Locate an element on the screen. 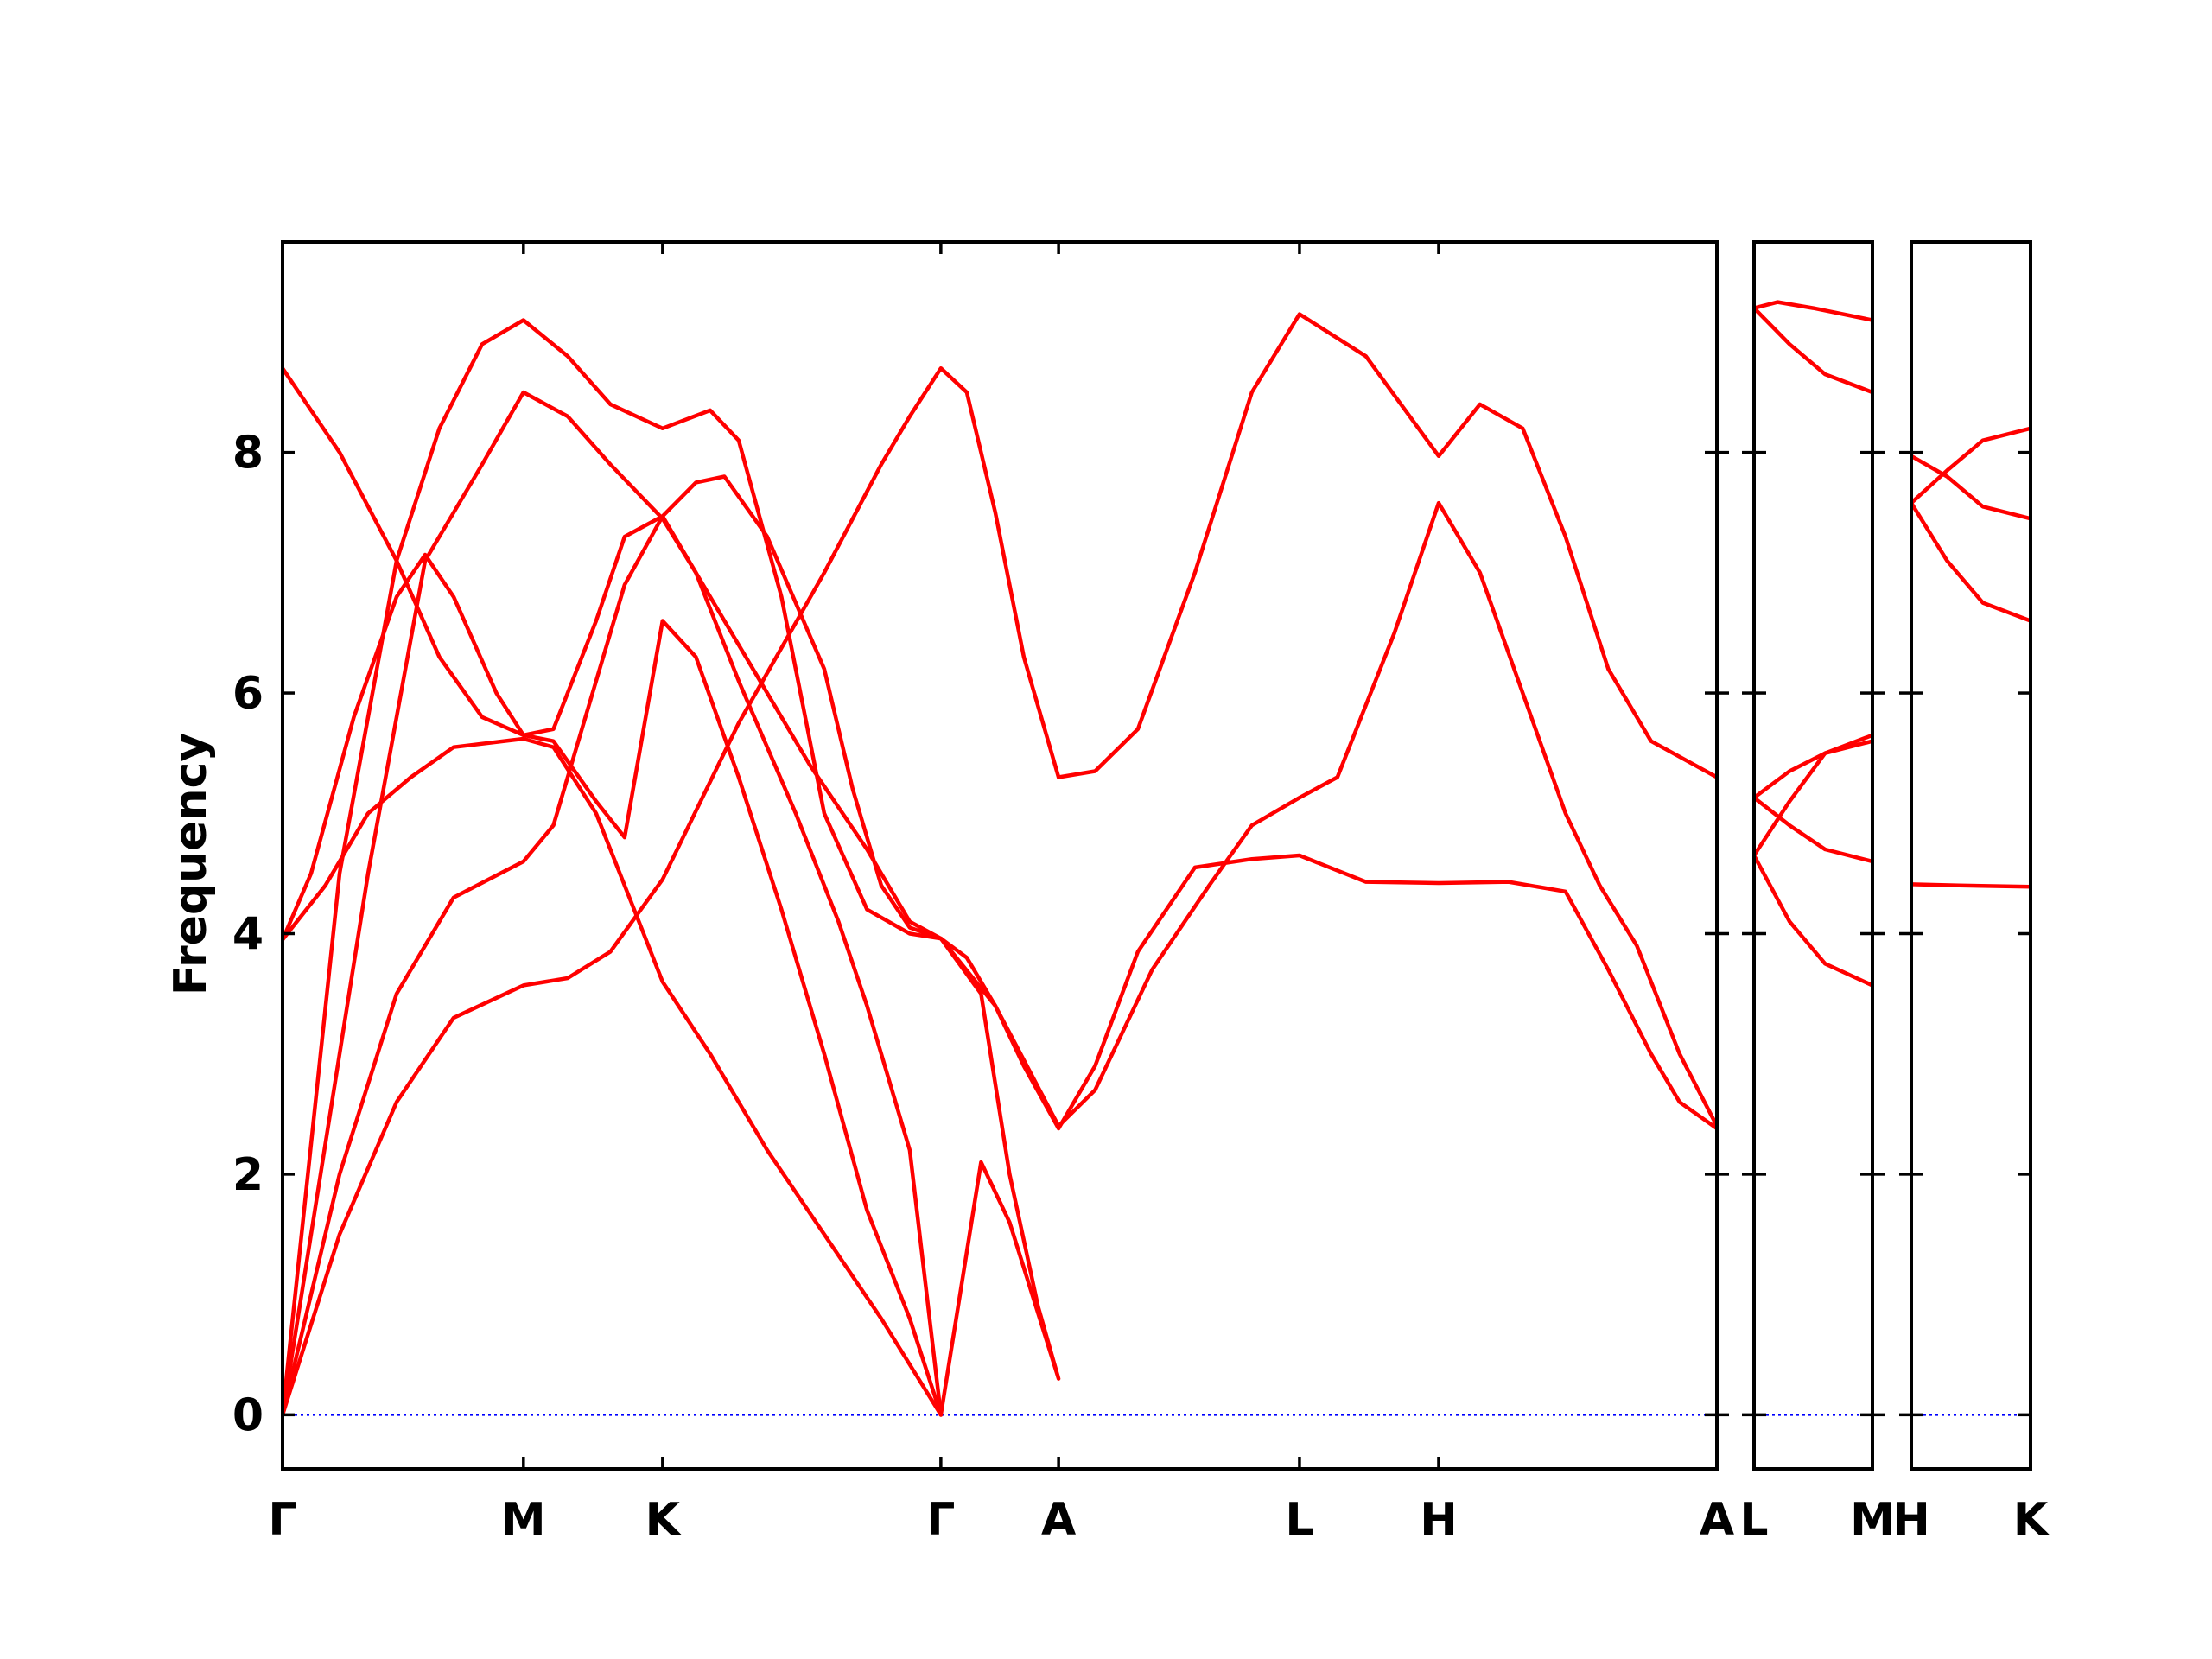 The image size is (2212, 1659). y-tick-label: 6 is located at coordinates (248, 694).